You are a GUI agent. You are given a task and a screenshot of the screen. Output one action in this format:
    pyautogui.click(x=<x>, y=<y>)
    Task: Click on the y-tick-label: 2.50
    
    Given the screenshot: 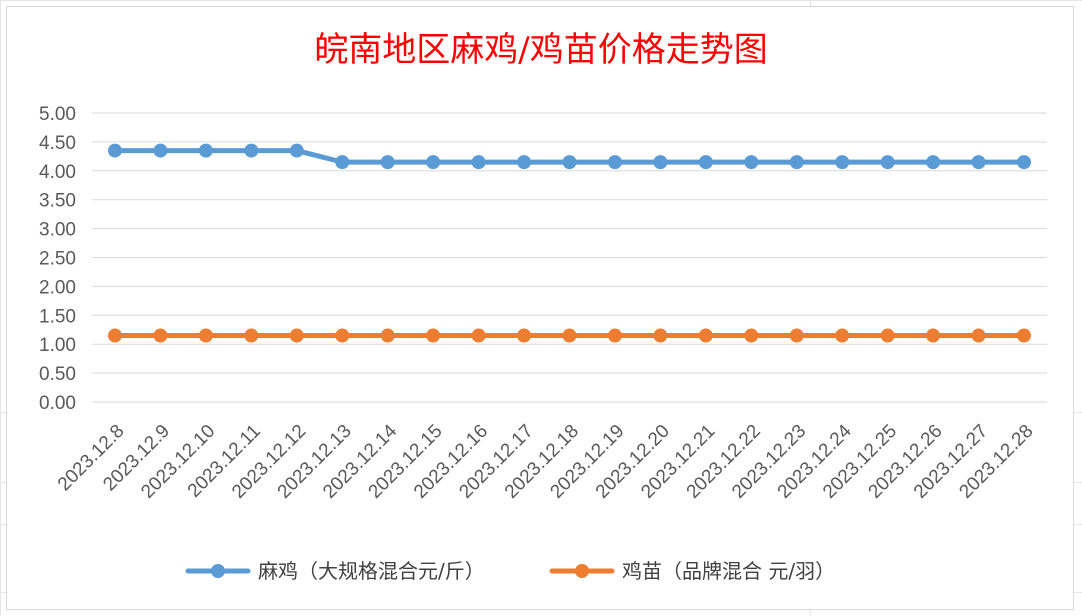 What is the action you would take?
    pyautogui.click(x=57, y=259)
    